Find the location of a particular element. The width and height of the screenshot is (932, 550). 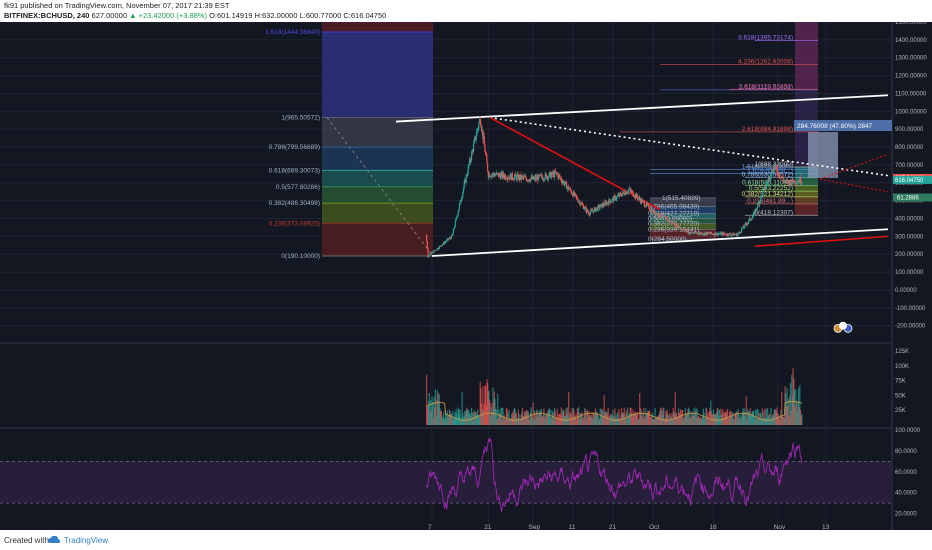

price-change: ▲ +23.42000 (+3.88%) is located at coordinates (168, 15).